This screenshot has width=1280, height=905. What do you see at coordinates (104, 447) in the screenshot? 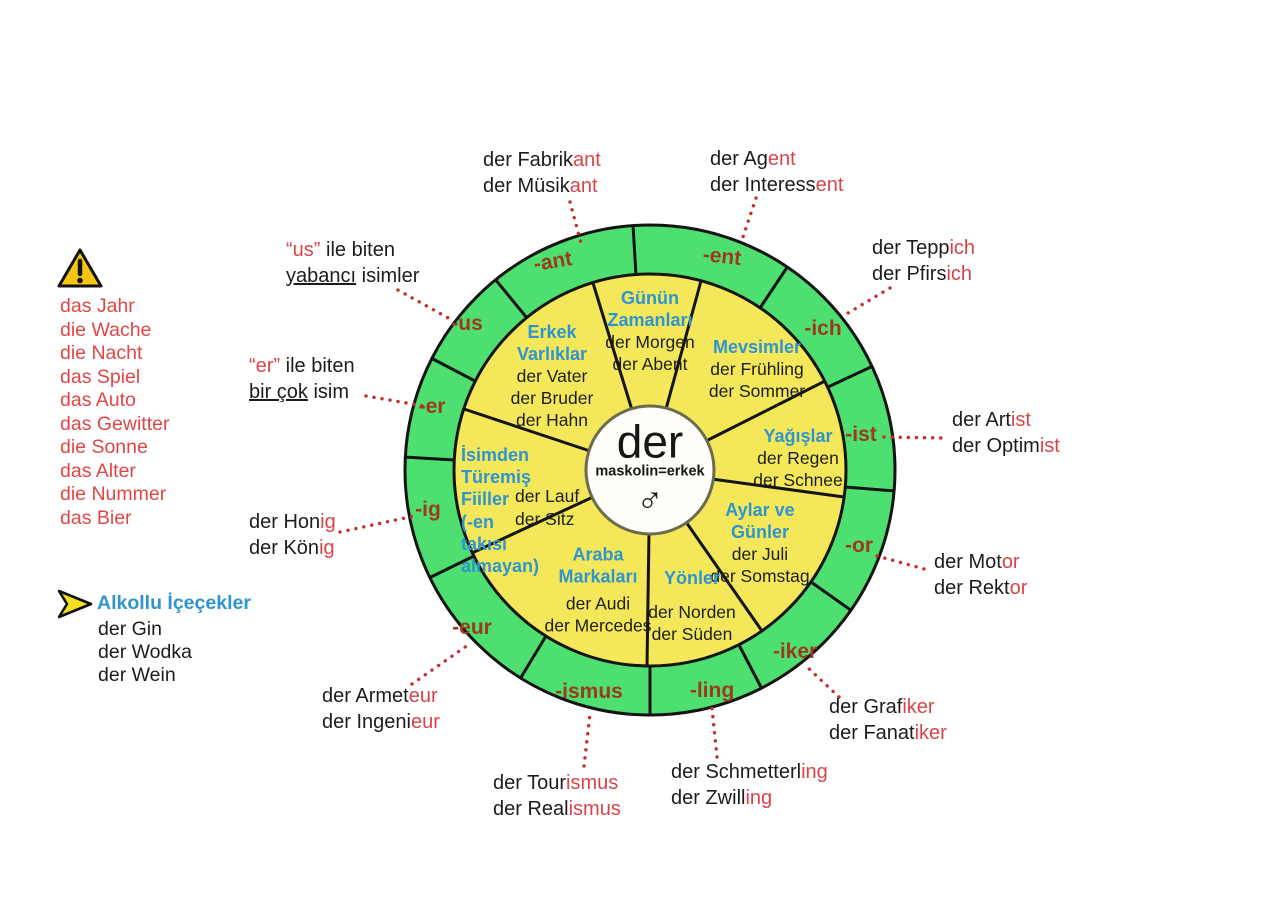
I see `exception-item: die Sonne` at bounding box center [104, 447].